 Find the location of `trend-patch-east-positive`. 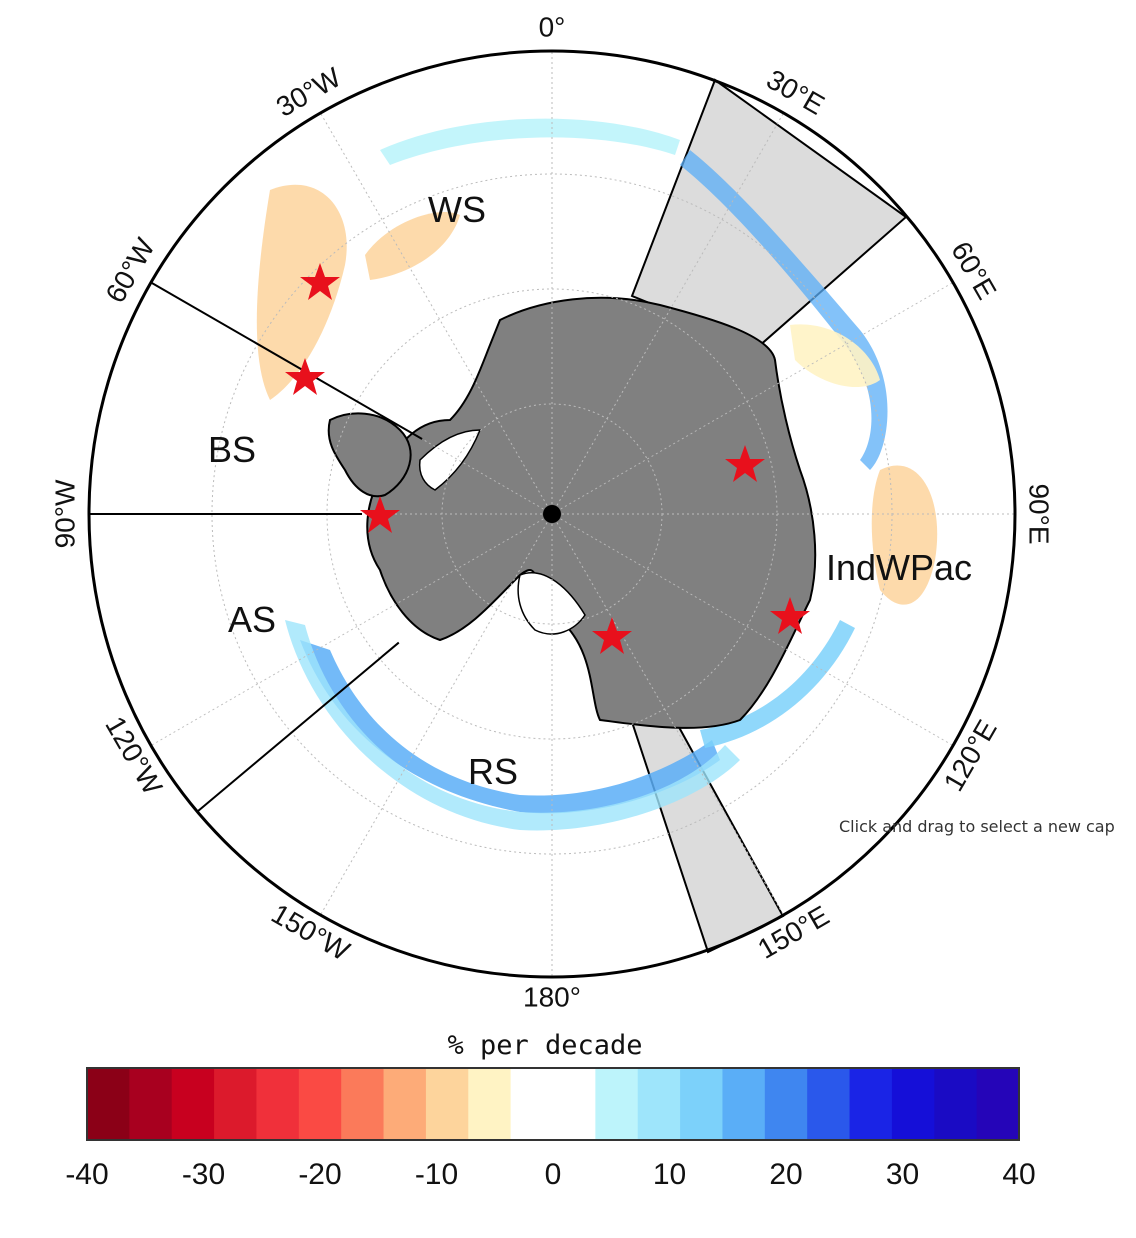

trend-patch-east-positive is located at coordinates (835, 356).